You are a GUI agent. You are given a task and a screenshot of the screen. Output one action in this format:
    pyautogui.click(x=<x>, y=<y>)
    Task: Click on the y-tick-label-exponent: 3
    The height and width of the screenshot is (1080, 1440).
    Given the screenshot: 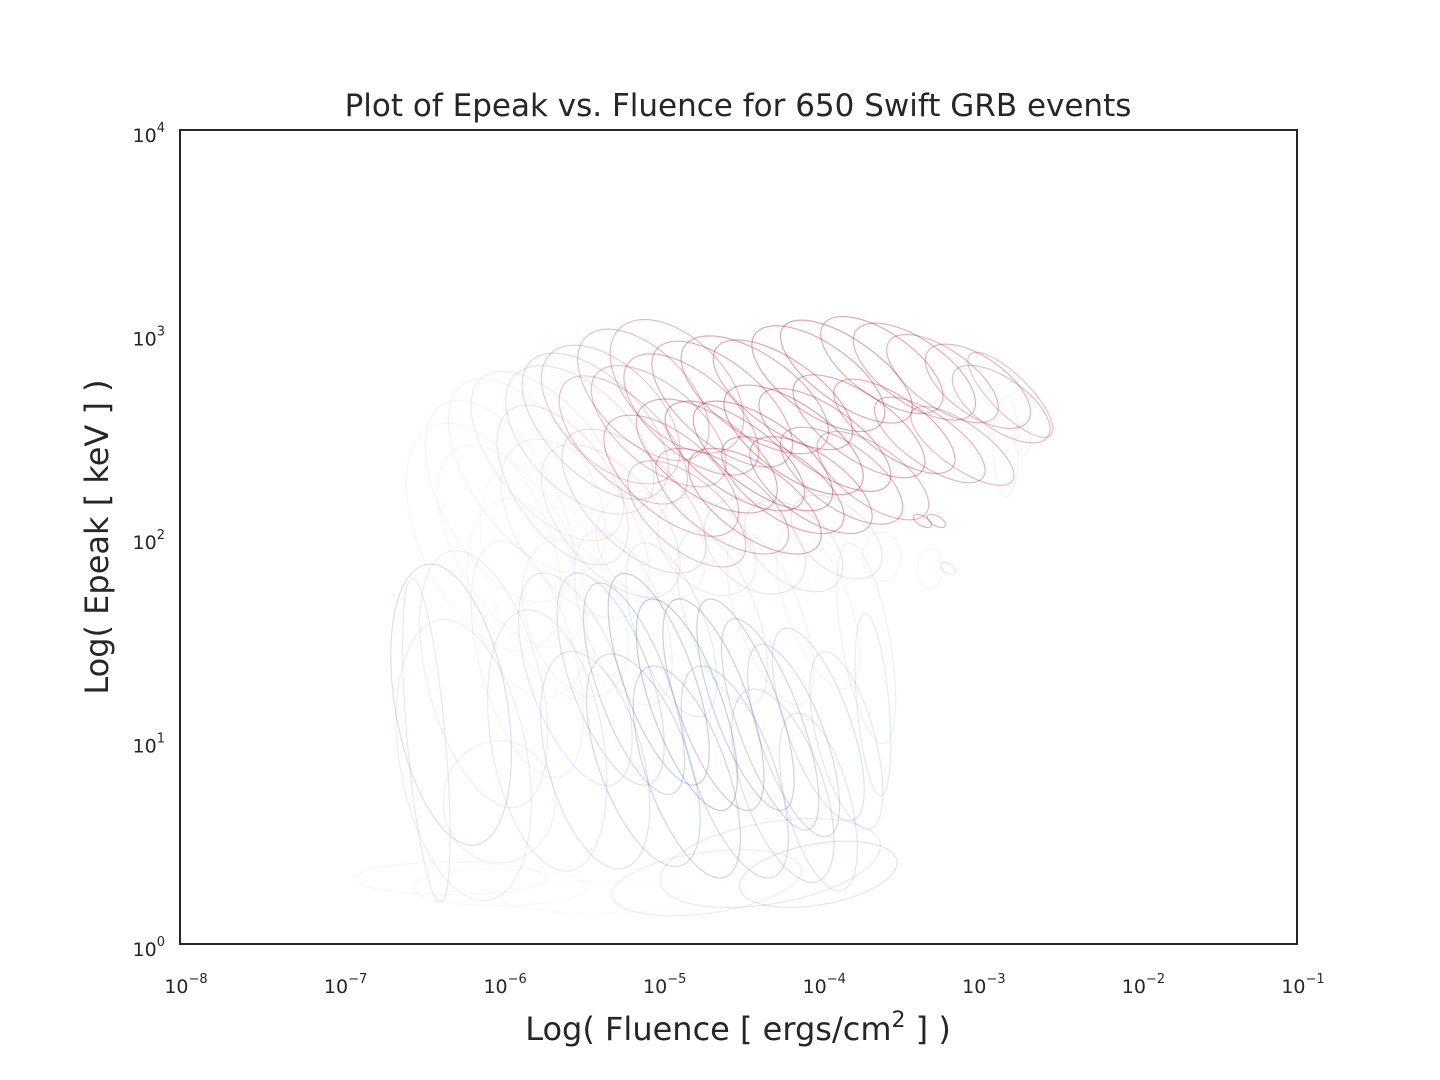 What is the action you would take?
    pyautogui.click(x=161, y=332)
    